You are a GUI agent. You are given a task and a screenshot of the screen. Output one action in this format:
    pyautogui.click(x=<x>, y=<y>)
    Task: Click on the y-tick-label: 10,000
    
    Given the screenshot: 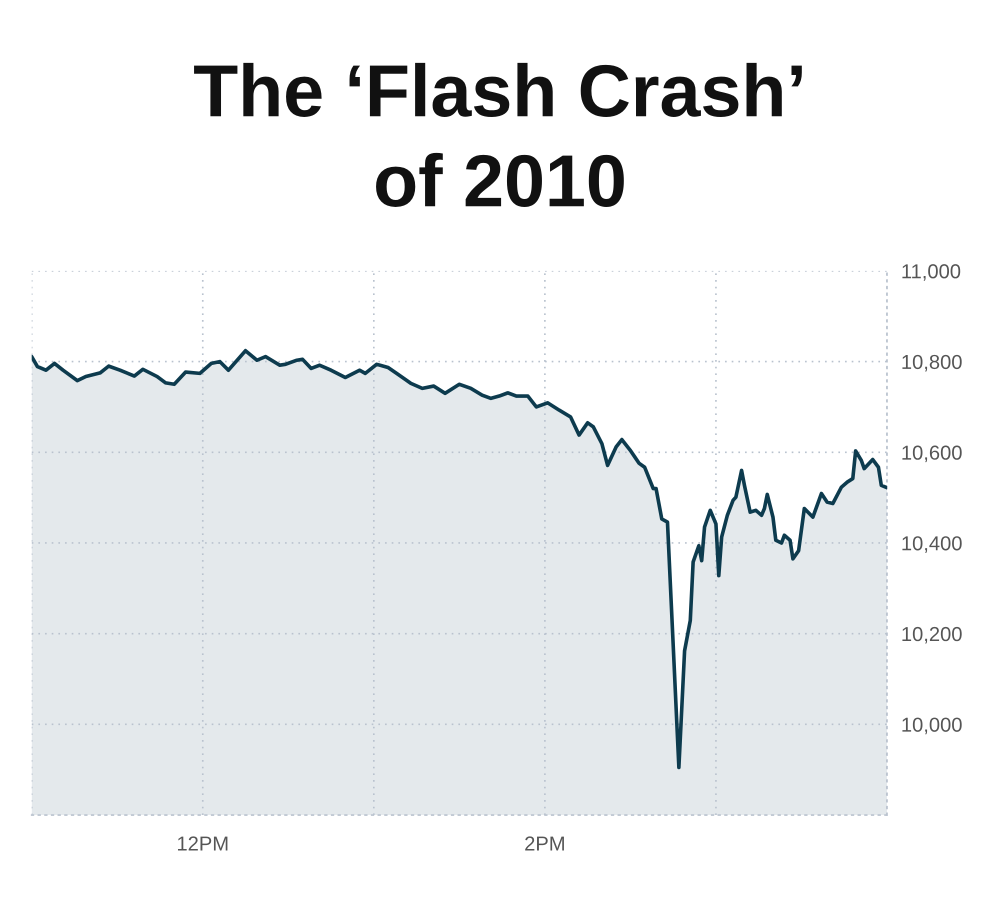 What is the action you would take?
    pyautogui.click(x=932, y=726)
    